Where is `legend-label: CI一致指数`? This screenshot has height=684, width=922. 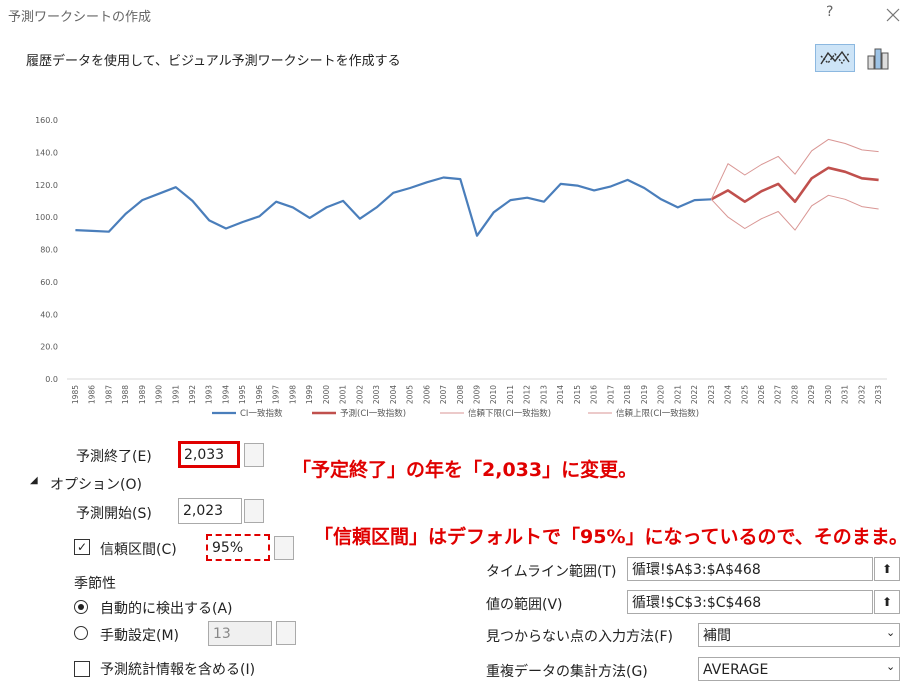
legend-label: CI一致指数 is located at coordinates (261, 413).